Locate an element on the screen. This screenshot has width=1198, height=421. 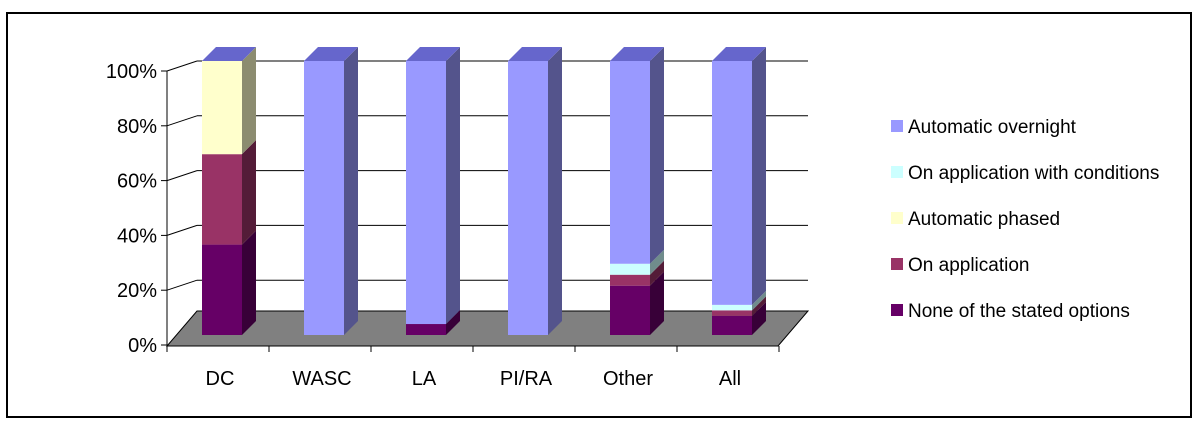
bar-stack-dc is located at coordinates (229, 191).